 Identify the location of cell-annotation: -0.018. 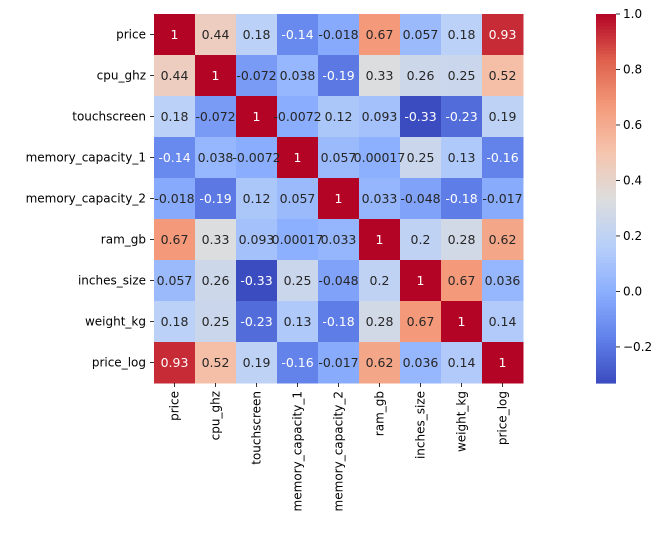
(174, 198).